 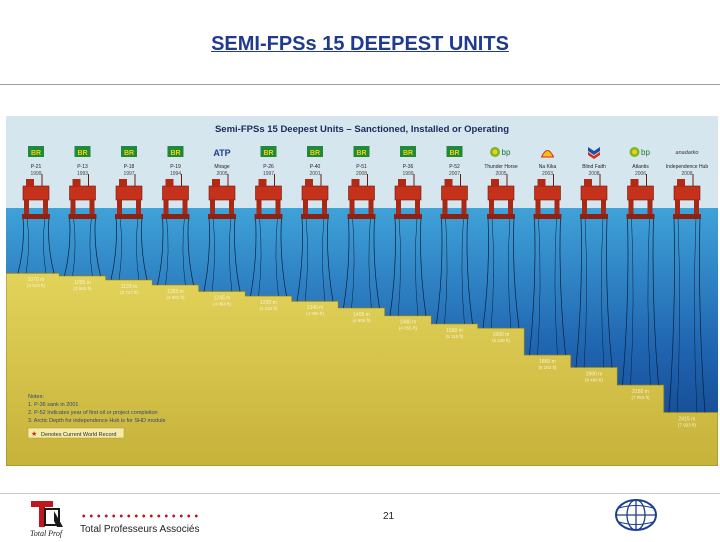 I want to click on unit-year: 2005, so click(x=221, y=174).